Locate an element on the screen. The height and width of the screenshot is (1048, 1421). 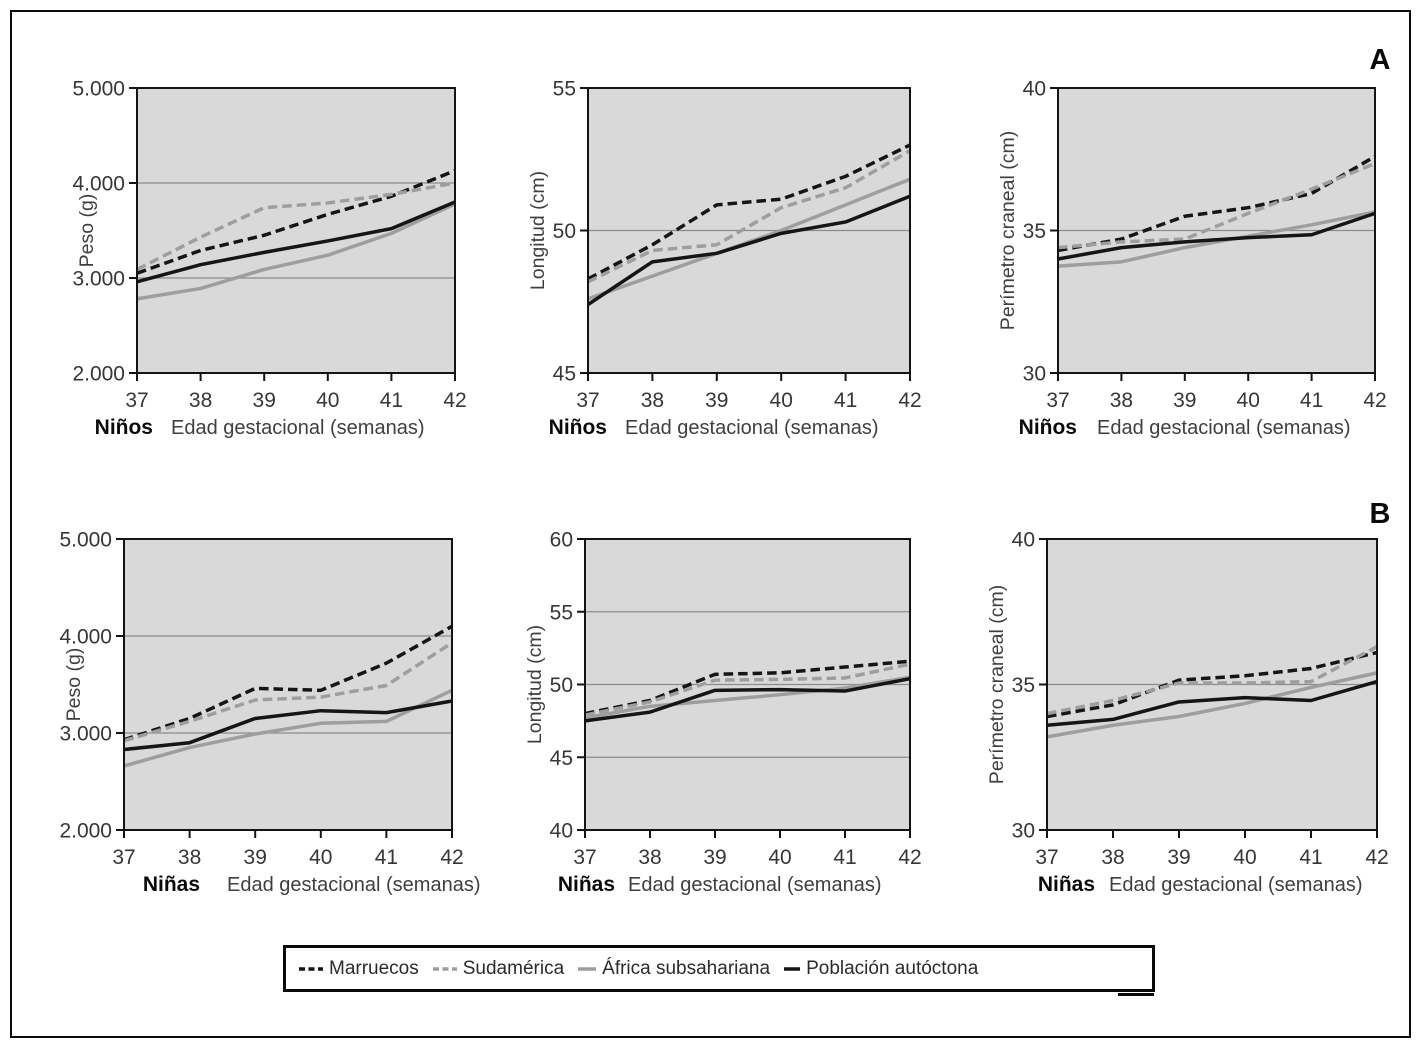
legend-label: Sudamérica is located at coordinates (513, 968).